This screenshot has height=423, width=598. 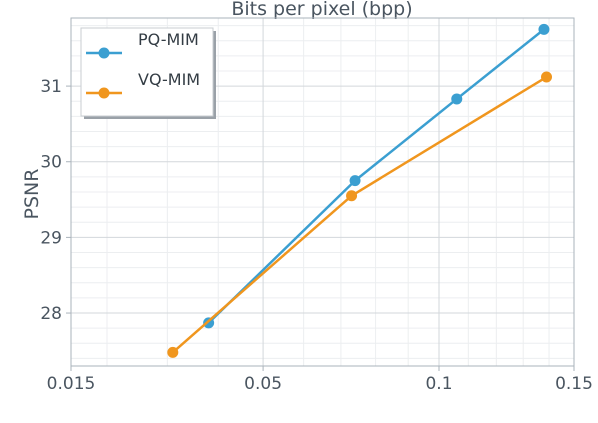 What do you see at coordinates (574, 384) in the screenshot?
I see `x-tick-label: 0.15` at bounding box center [574, 384].